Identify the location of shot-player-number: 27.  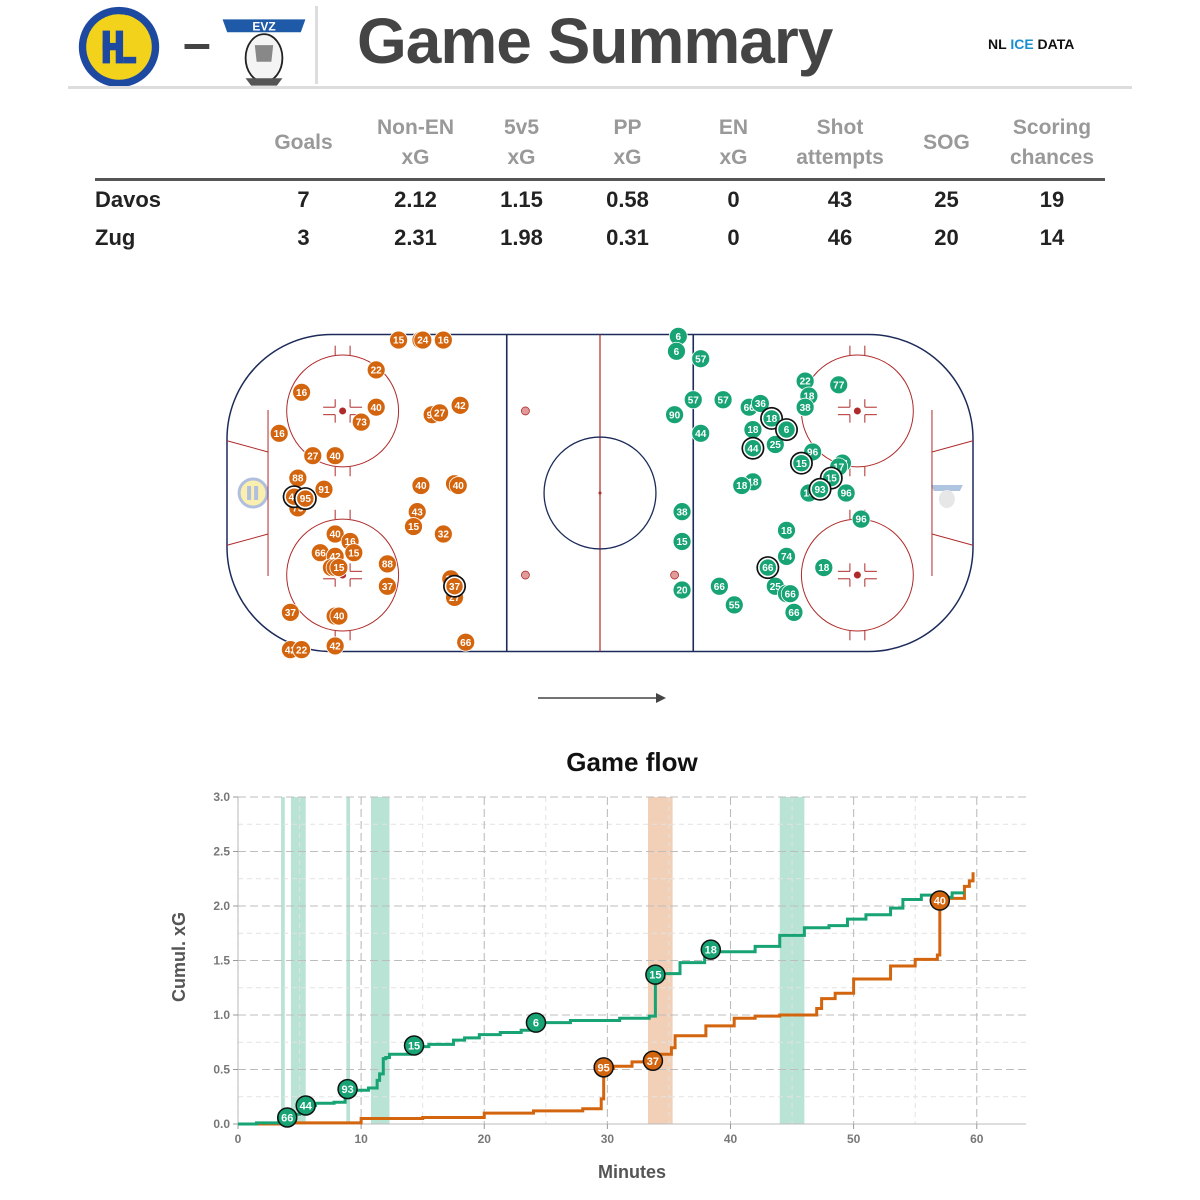
(313, 456).